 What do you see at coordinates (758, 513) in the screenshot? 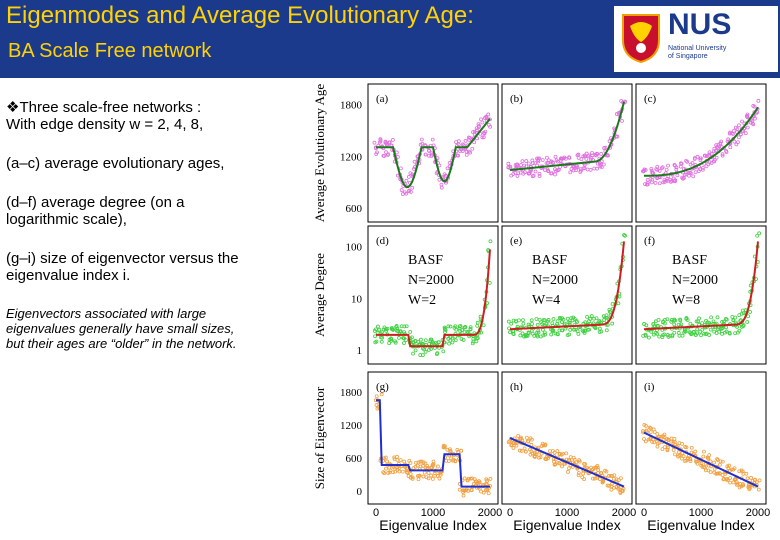
I see `xtick-2-2: 2000` at bounding box center [758, 513].